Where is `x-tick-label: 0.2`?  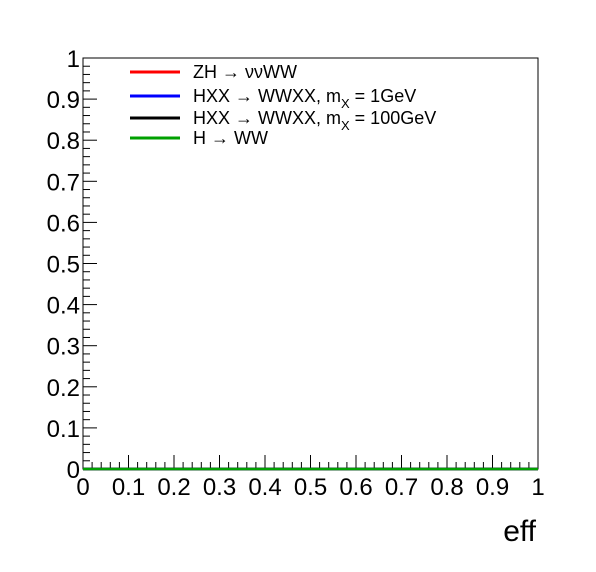
x-tick-label: 0.2 is located at coordinates (173, 487).